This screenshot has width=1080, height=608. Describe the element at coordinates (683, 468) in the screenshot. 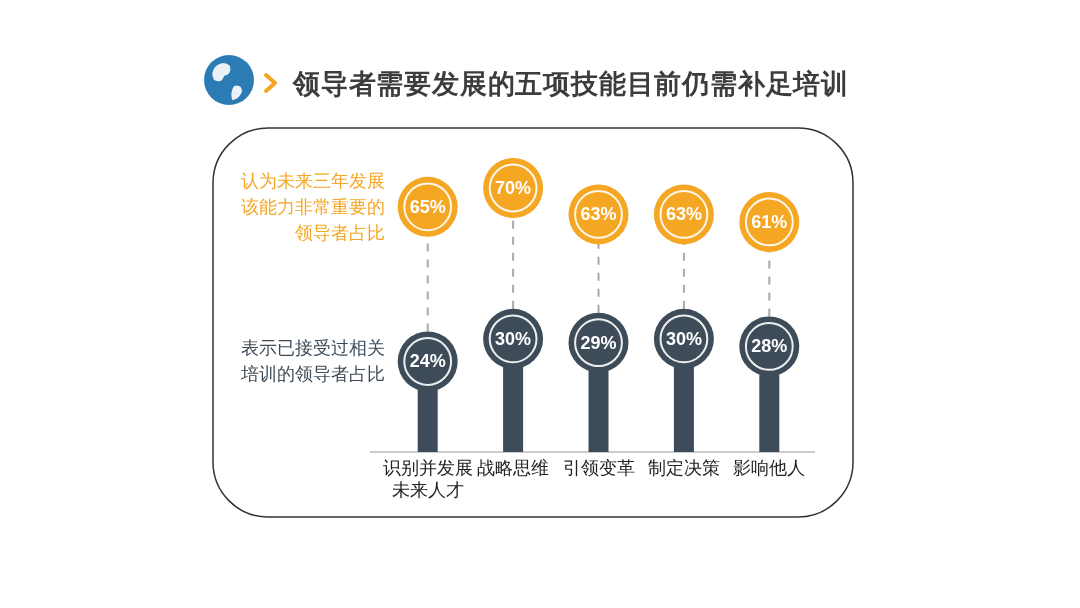

I see `x-tick-label: 制定决策` at that location.